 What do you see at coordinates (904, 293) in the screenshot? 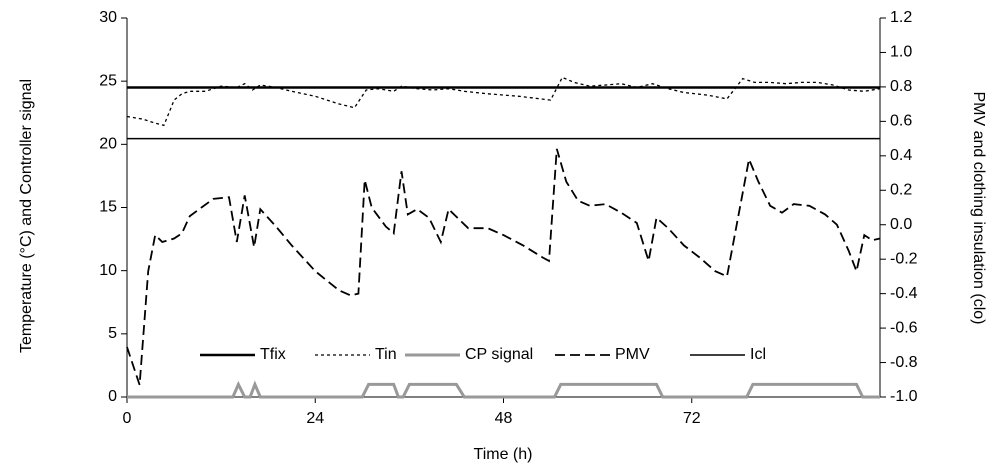
I see `y2-tick-label: -0.4` at bounding box center [904, 293].